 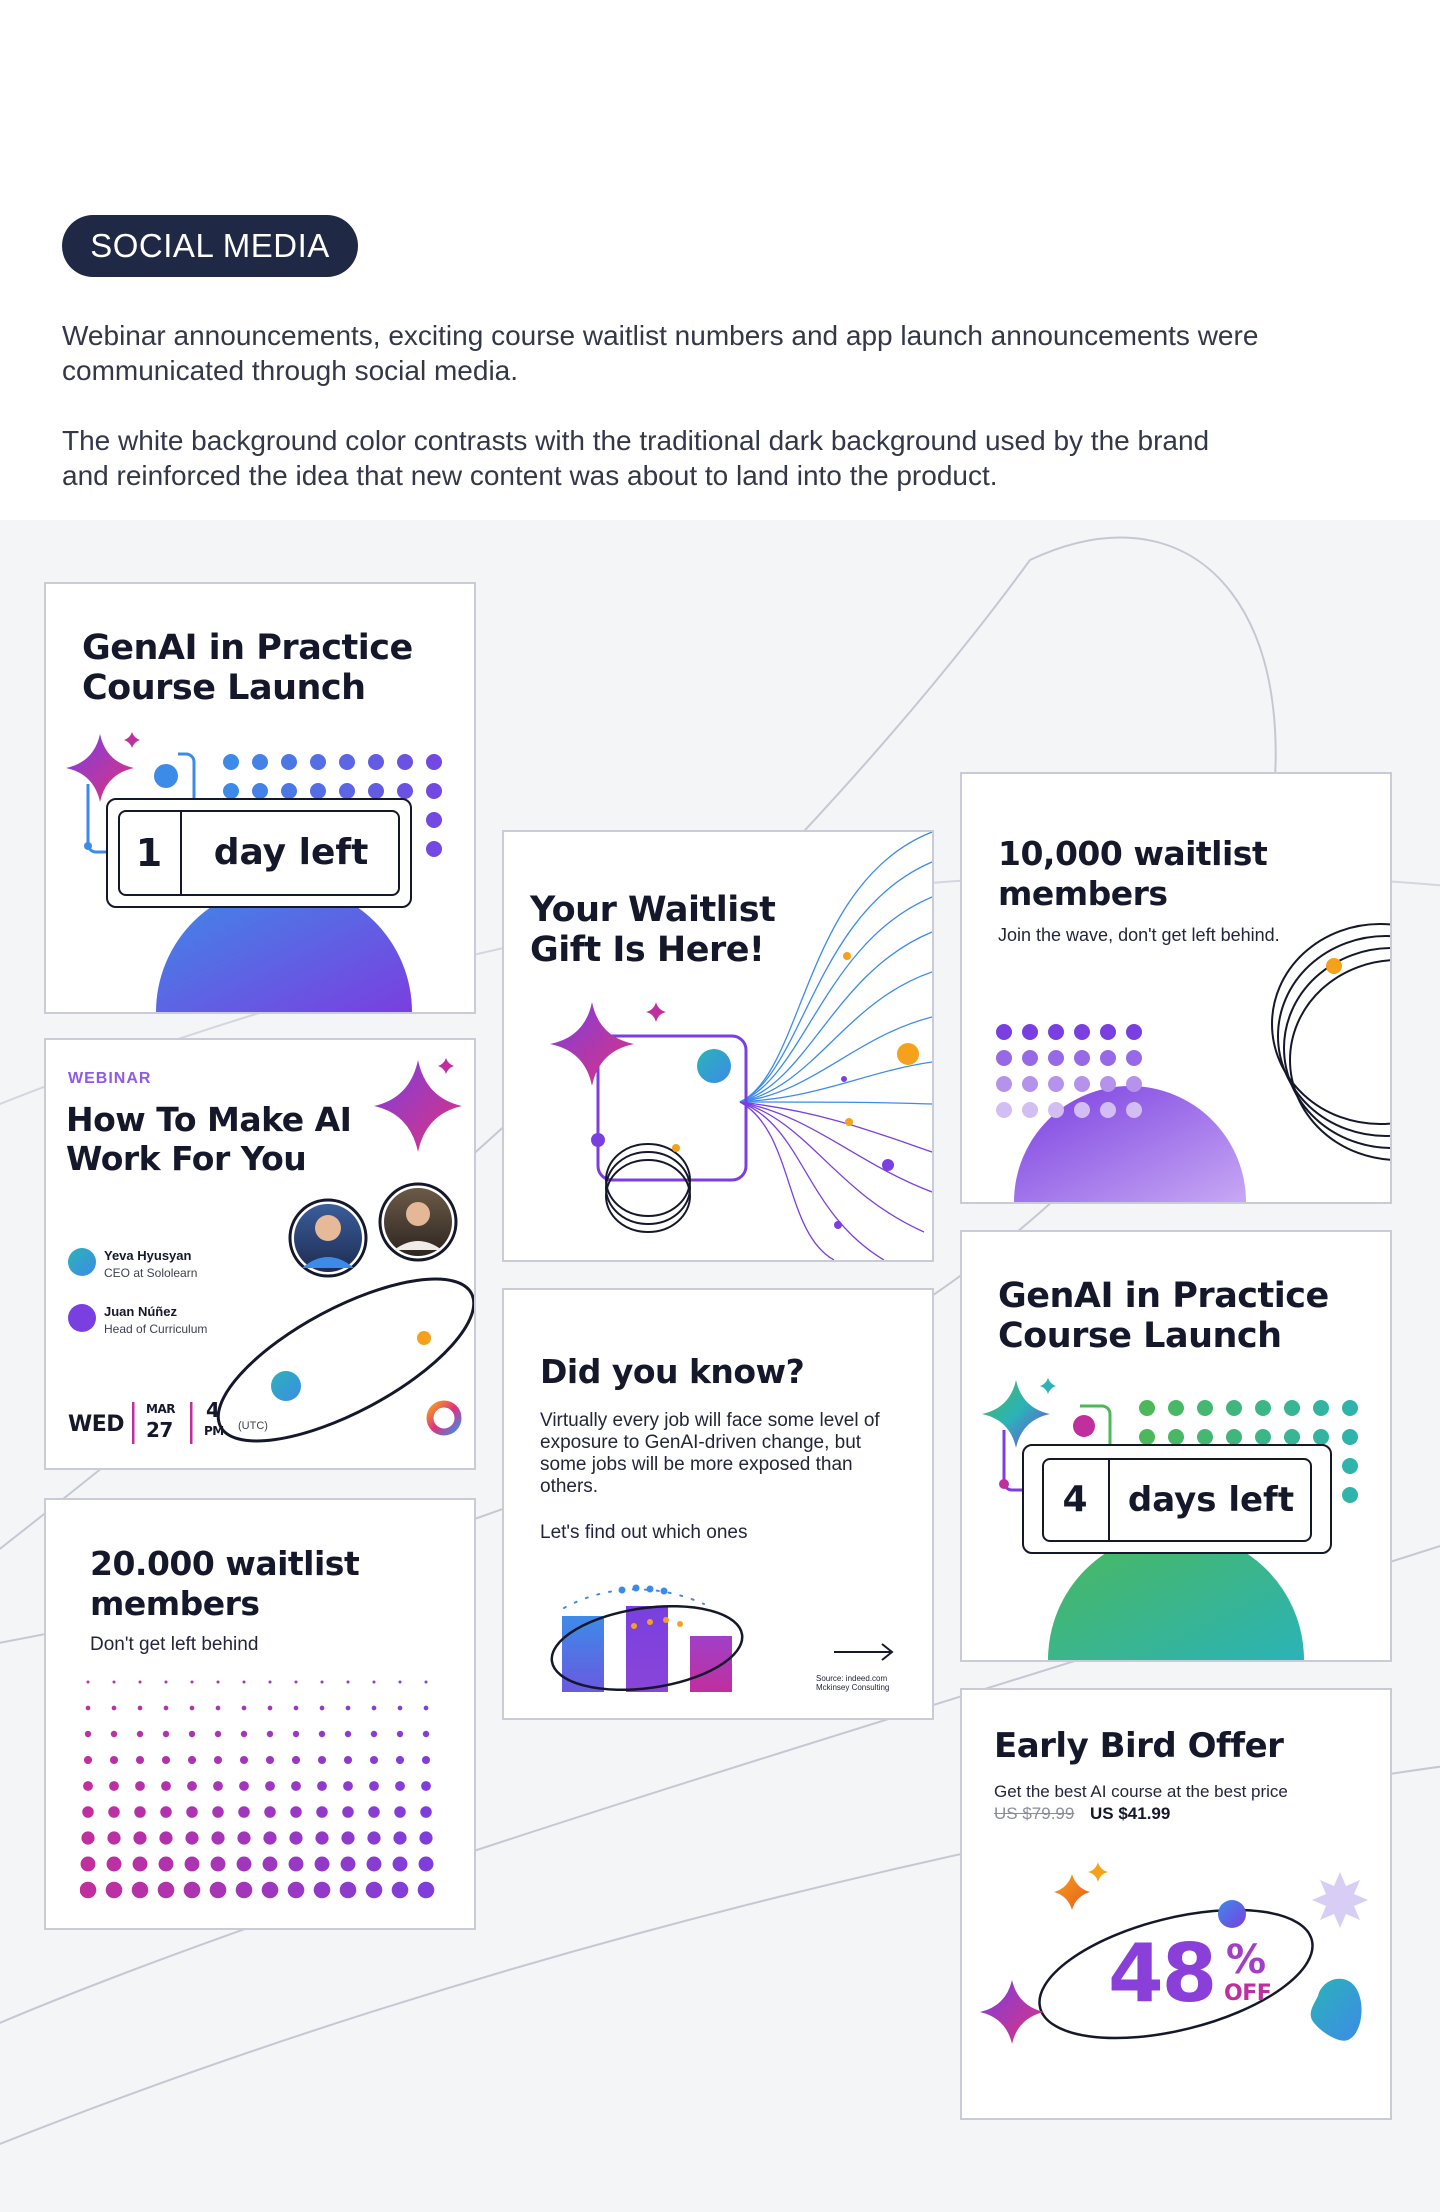 What do you see at coordinates (1143, 1519) in the screenshot?
I see `launch-4-graphic` at bounding box center [1143, 1519].